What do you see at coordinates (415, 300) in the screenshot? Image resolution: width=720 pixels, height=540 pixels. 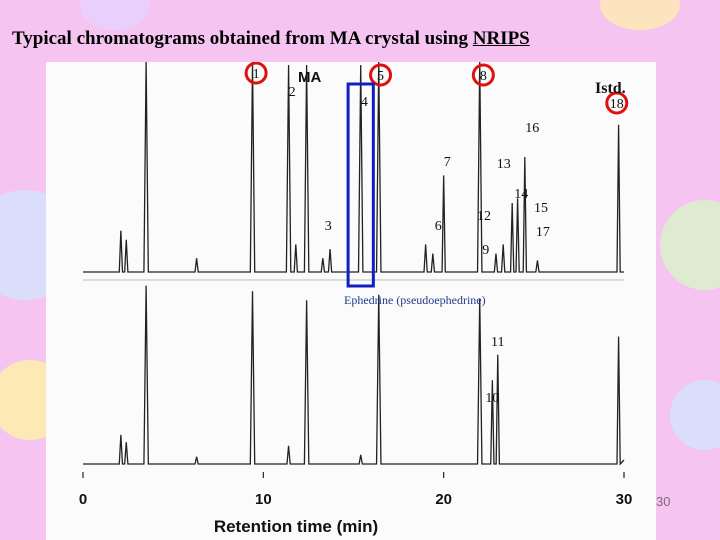 I see `ephedrine-annotation: Ephedrine (pseudoephedrine)` at bounding box center [415, 300].